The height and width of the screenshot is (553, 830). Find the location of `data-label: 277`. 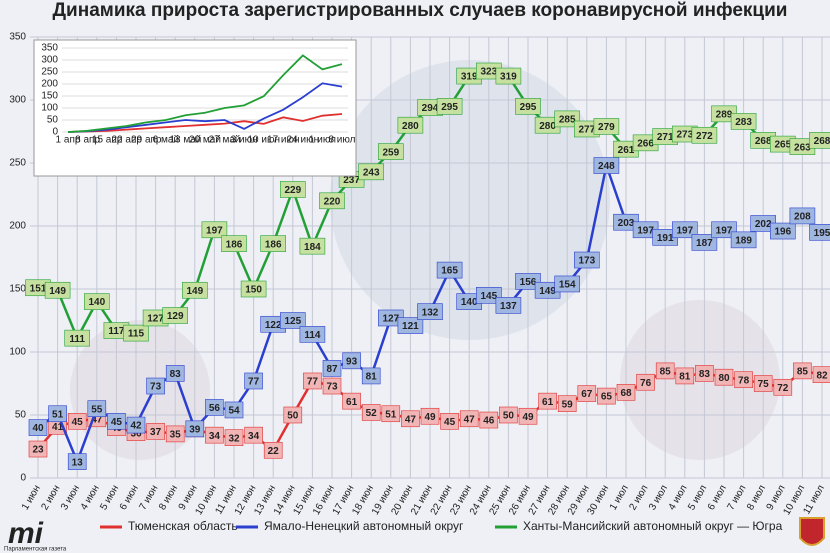

data-label: 277 is located at coordinates (586, 130).